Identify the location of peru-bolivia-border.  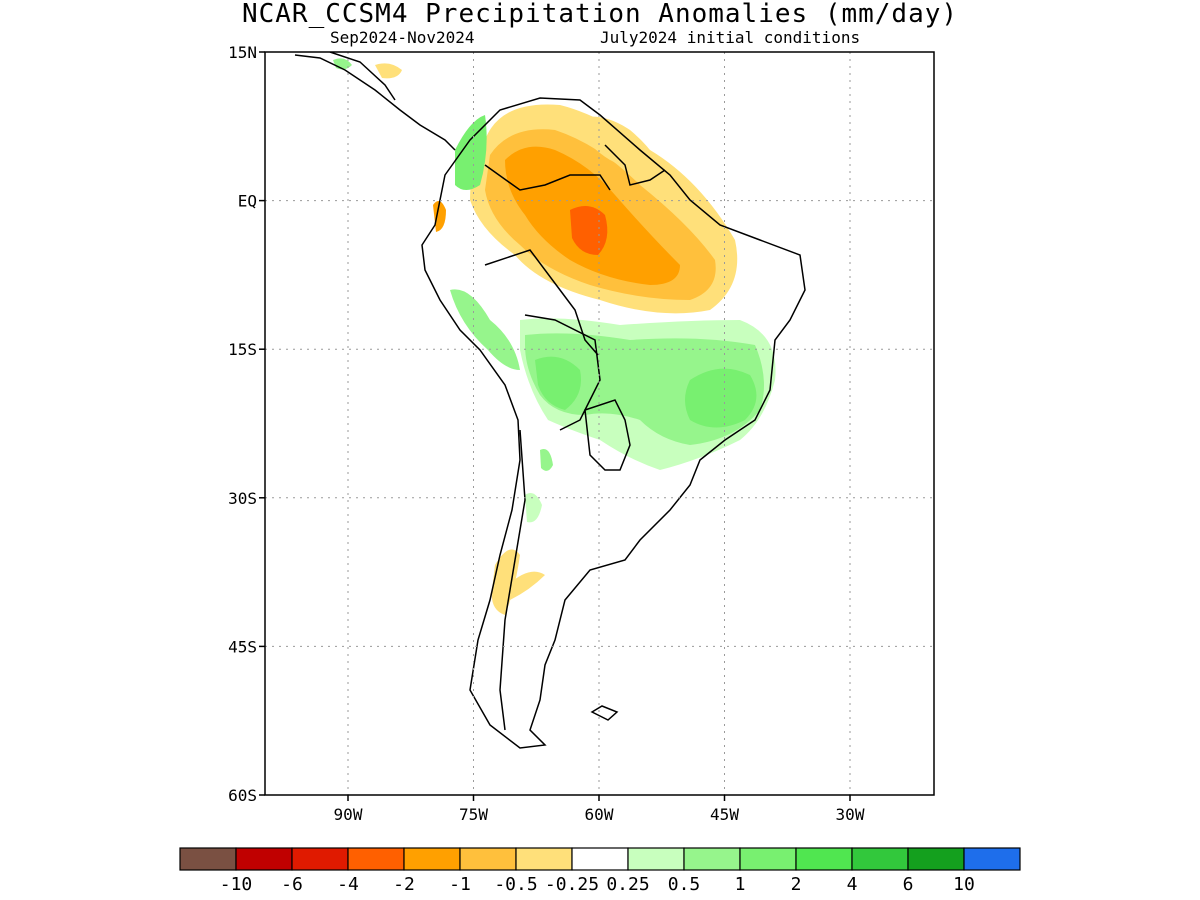
(541, 302).